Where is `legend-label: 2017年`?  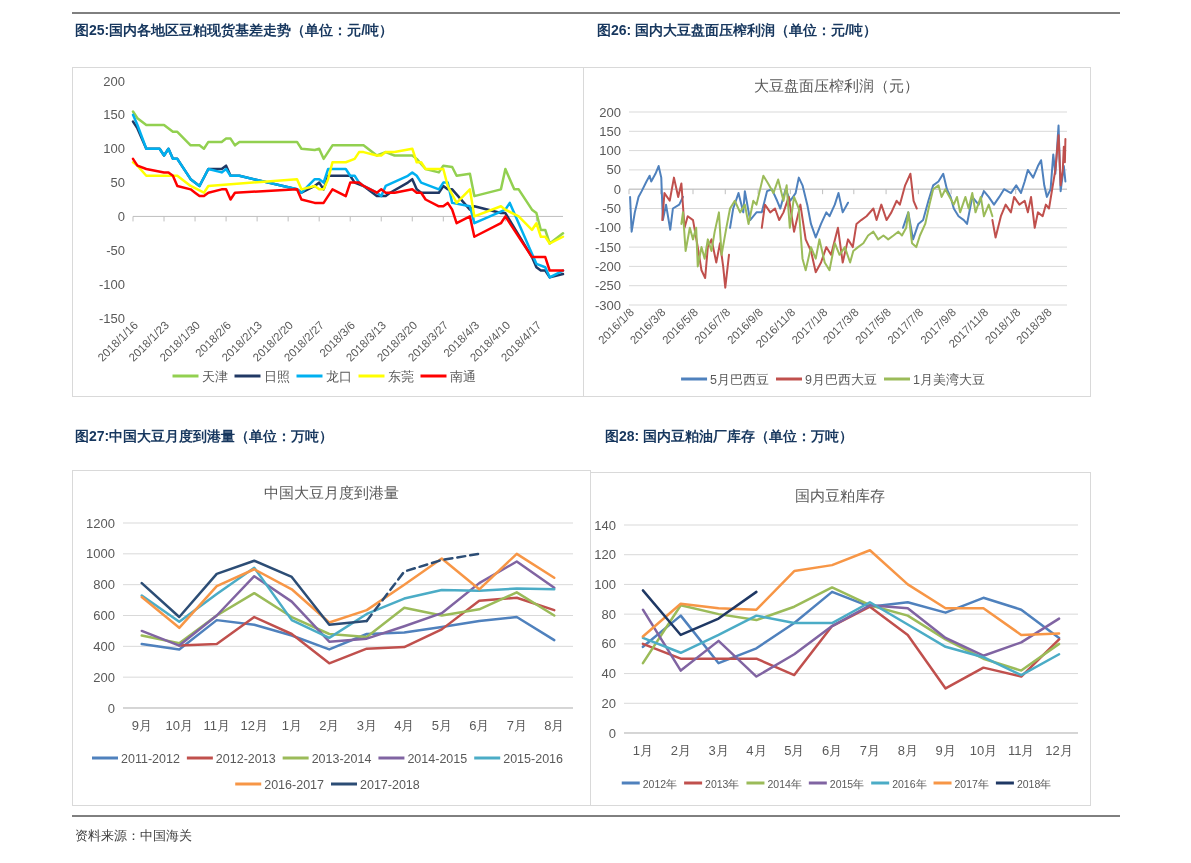
legend-label: 2017年 is located at coordinates (971, 783).